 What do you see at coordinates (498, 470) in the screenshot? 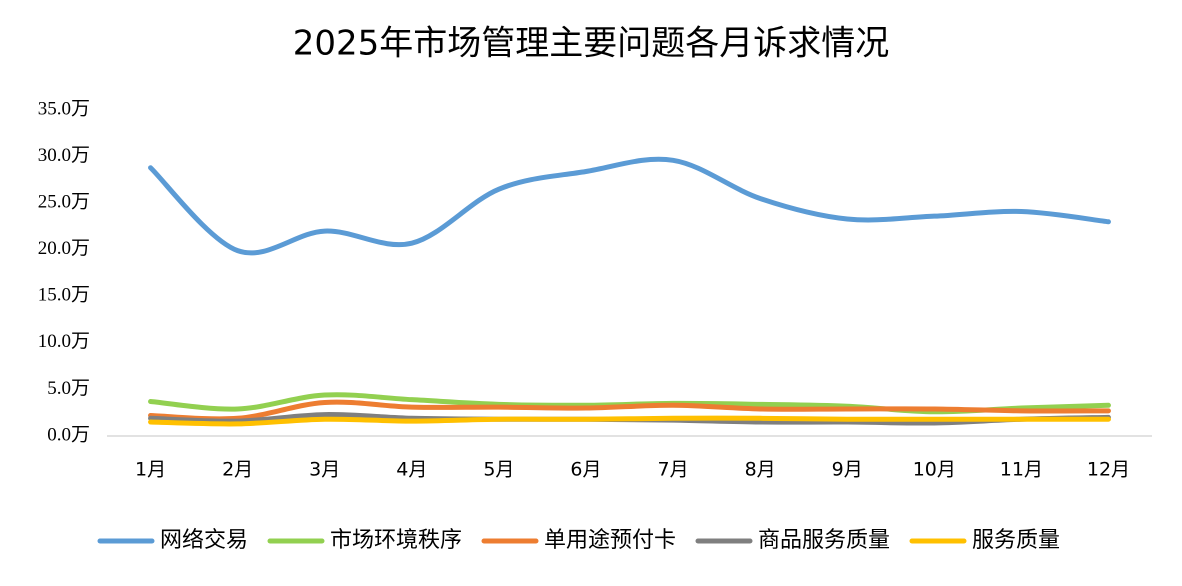
I see `x-tick-label: 5月` at bounding box center [498, 470].